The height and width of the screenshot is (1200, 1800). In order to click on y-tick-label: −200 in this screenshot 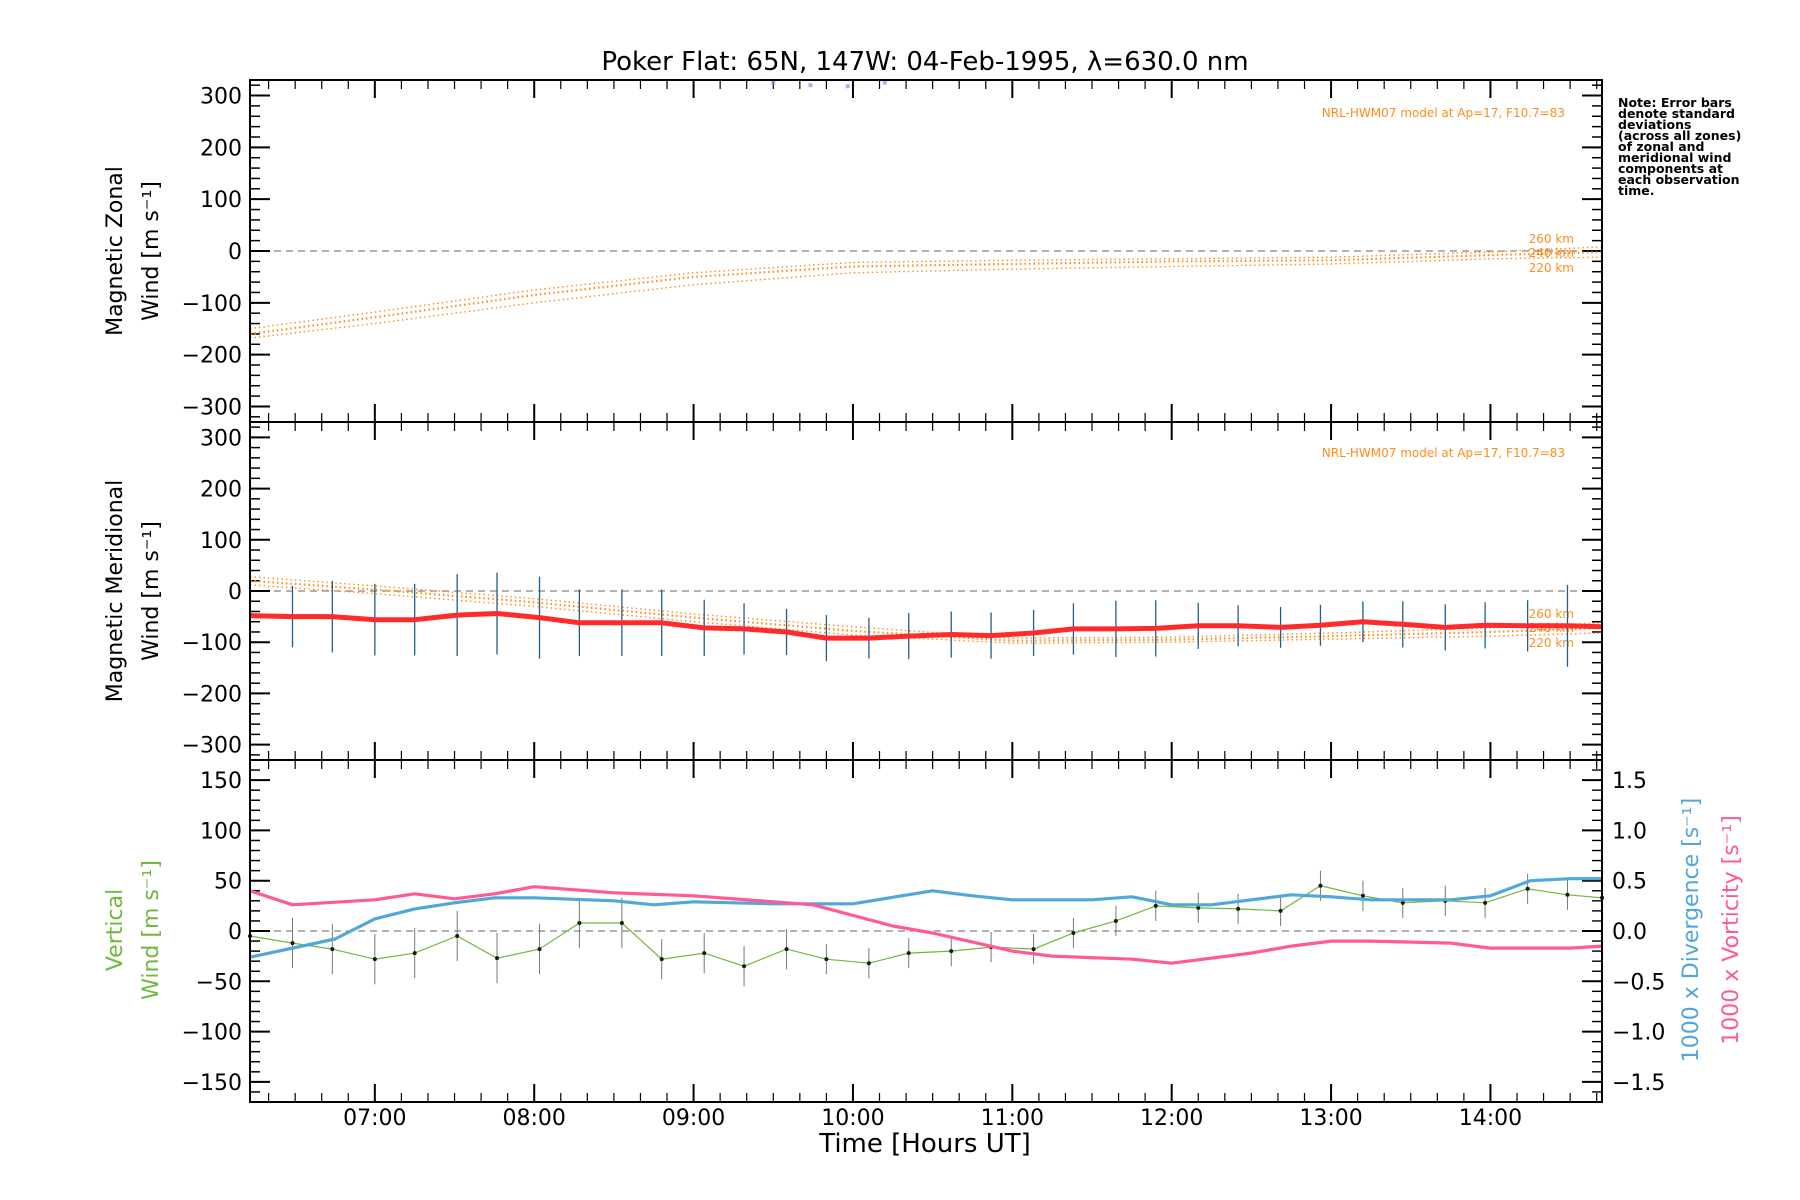, I will do `click(212, 694)`.